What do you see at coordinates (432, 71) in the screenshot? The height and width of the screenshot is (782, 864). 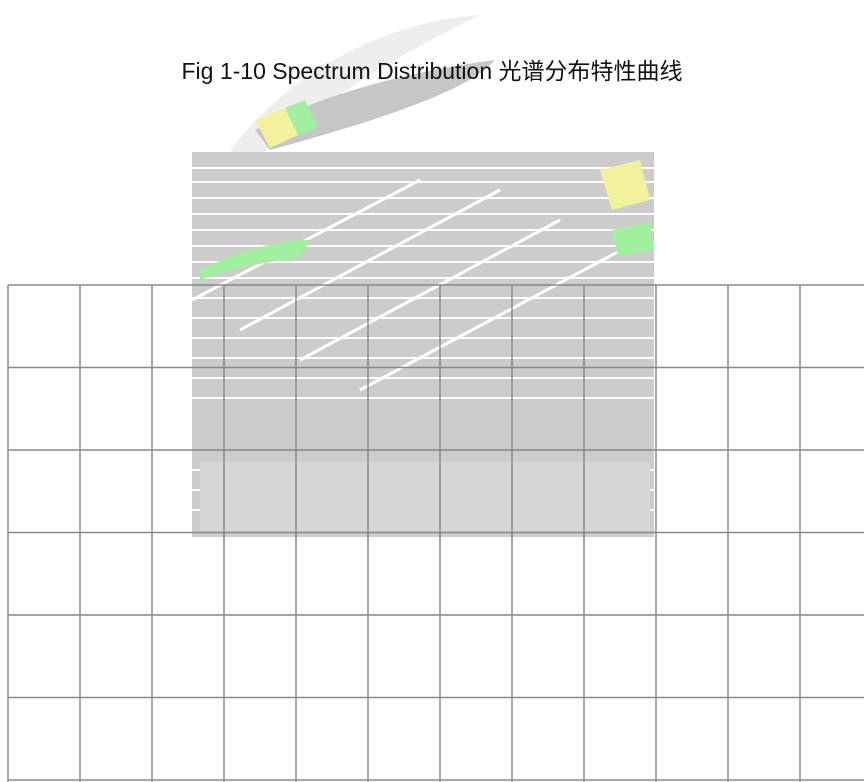 I see `chart-title: Fig 1-10 Spectrum Distribution 光谱分布特性曲线` at bounding box center [432, 71].